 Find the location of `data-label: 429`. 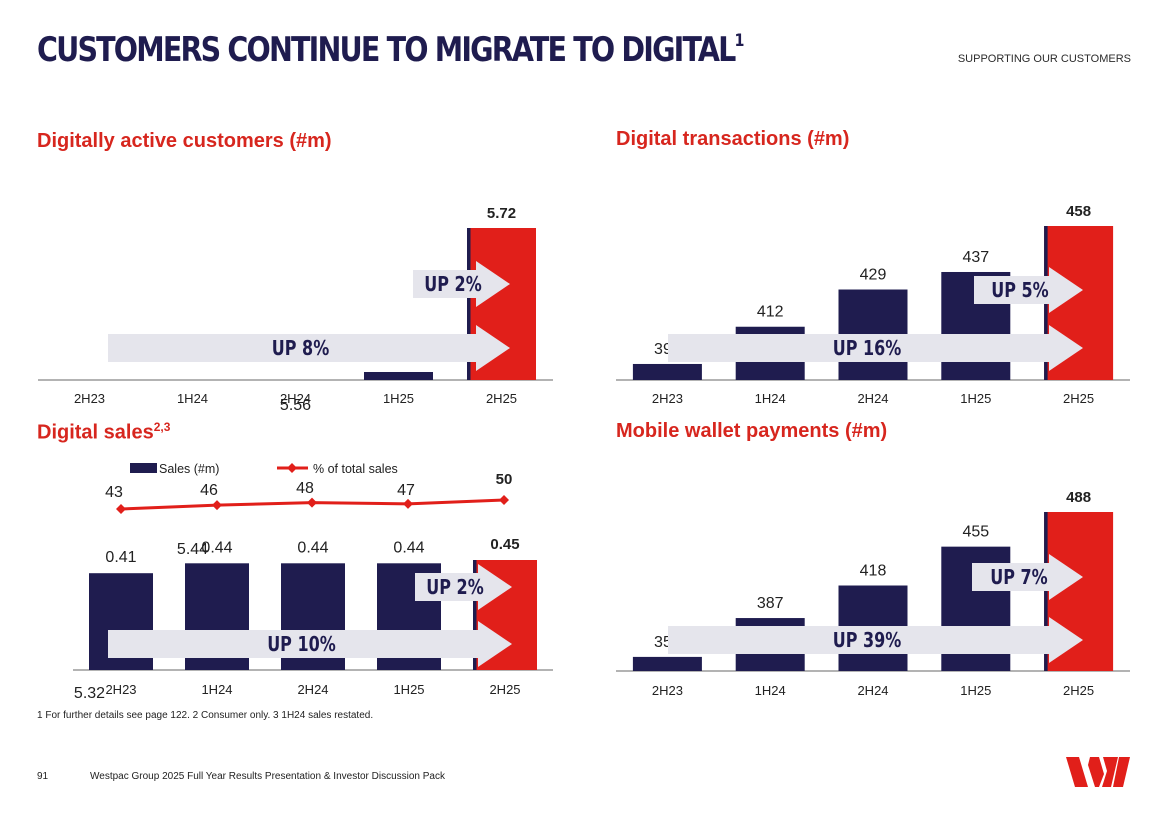

data-label: 429 is located at coordinates (873, 275).